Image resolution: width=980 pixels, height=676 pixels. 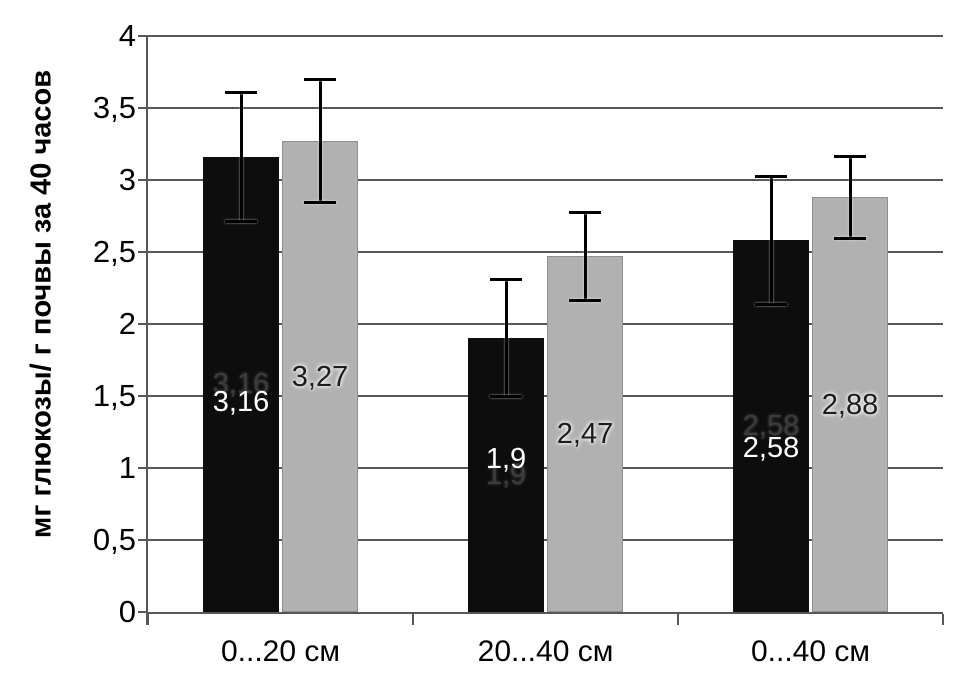 What do you see at coordinates (810, 651) in the screenshot?
I see `category-label: 0...40 см` at bounding box center [810, 651].